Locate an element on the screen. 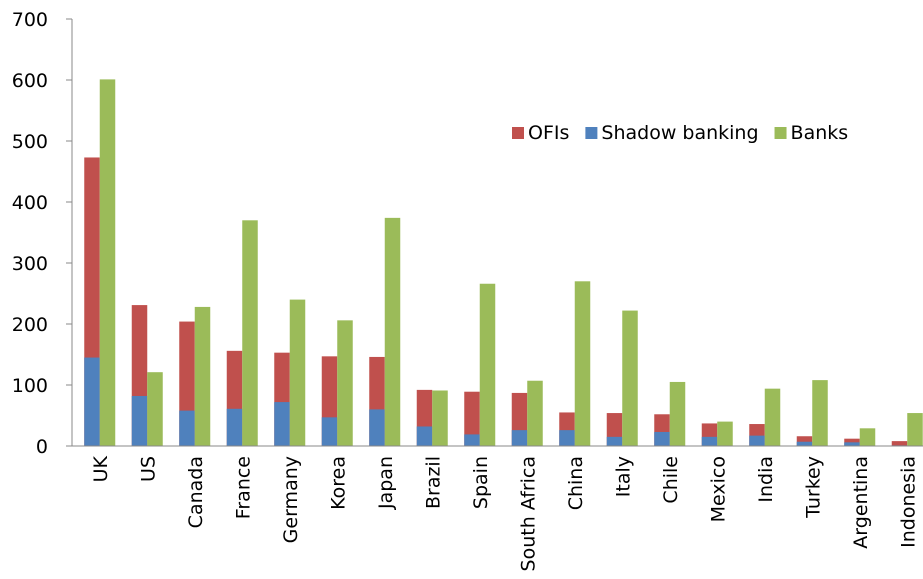 This screenshot has height=579, width=923. x-tick-label: Brazil is located at coordinates (433, 482).